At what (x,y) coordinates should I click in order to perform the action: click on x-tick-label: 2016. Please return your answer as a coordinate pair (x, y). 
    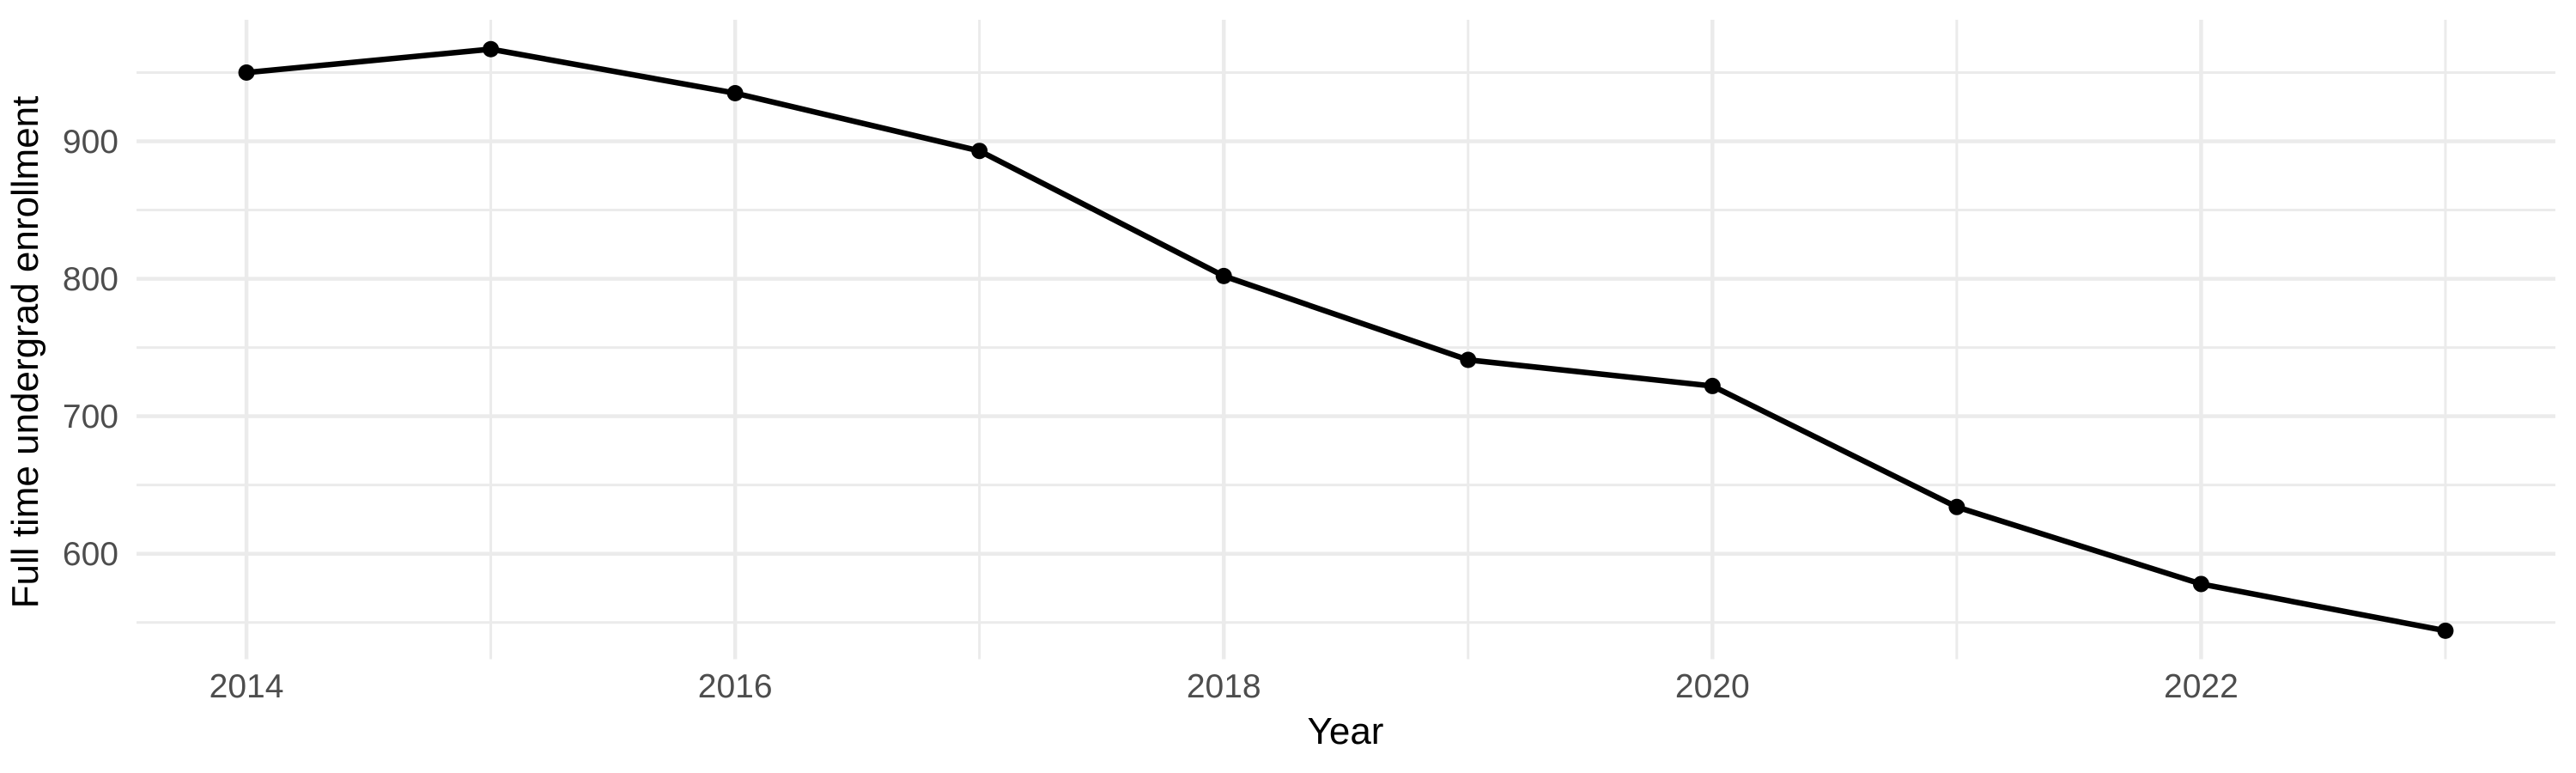
    Looking at the image, I should click on (735, 686).